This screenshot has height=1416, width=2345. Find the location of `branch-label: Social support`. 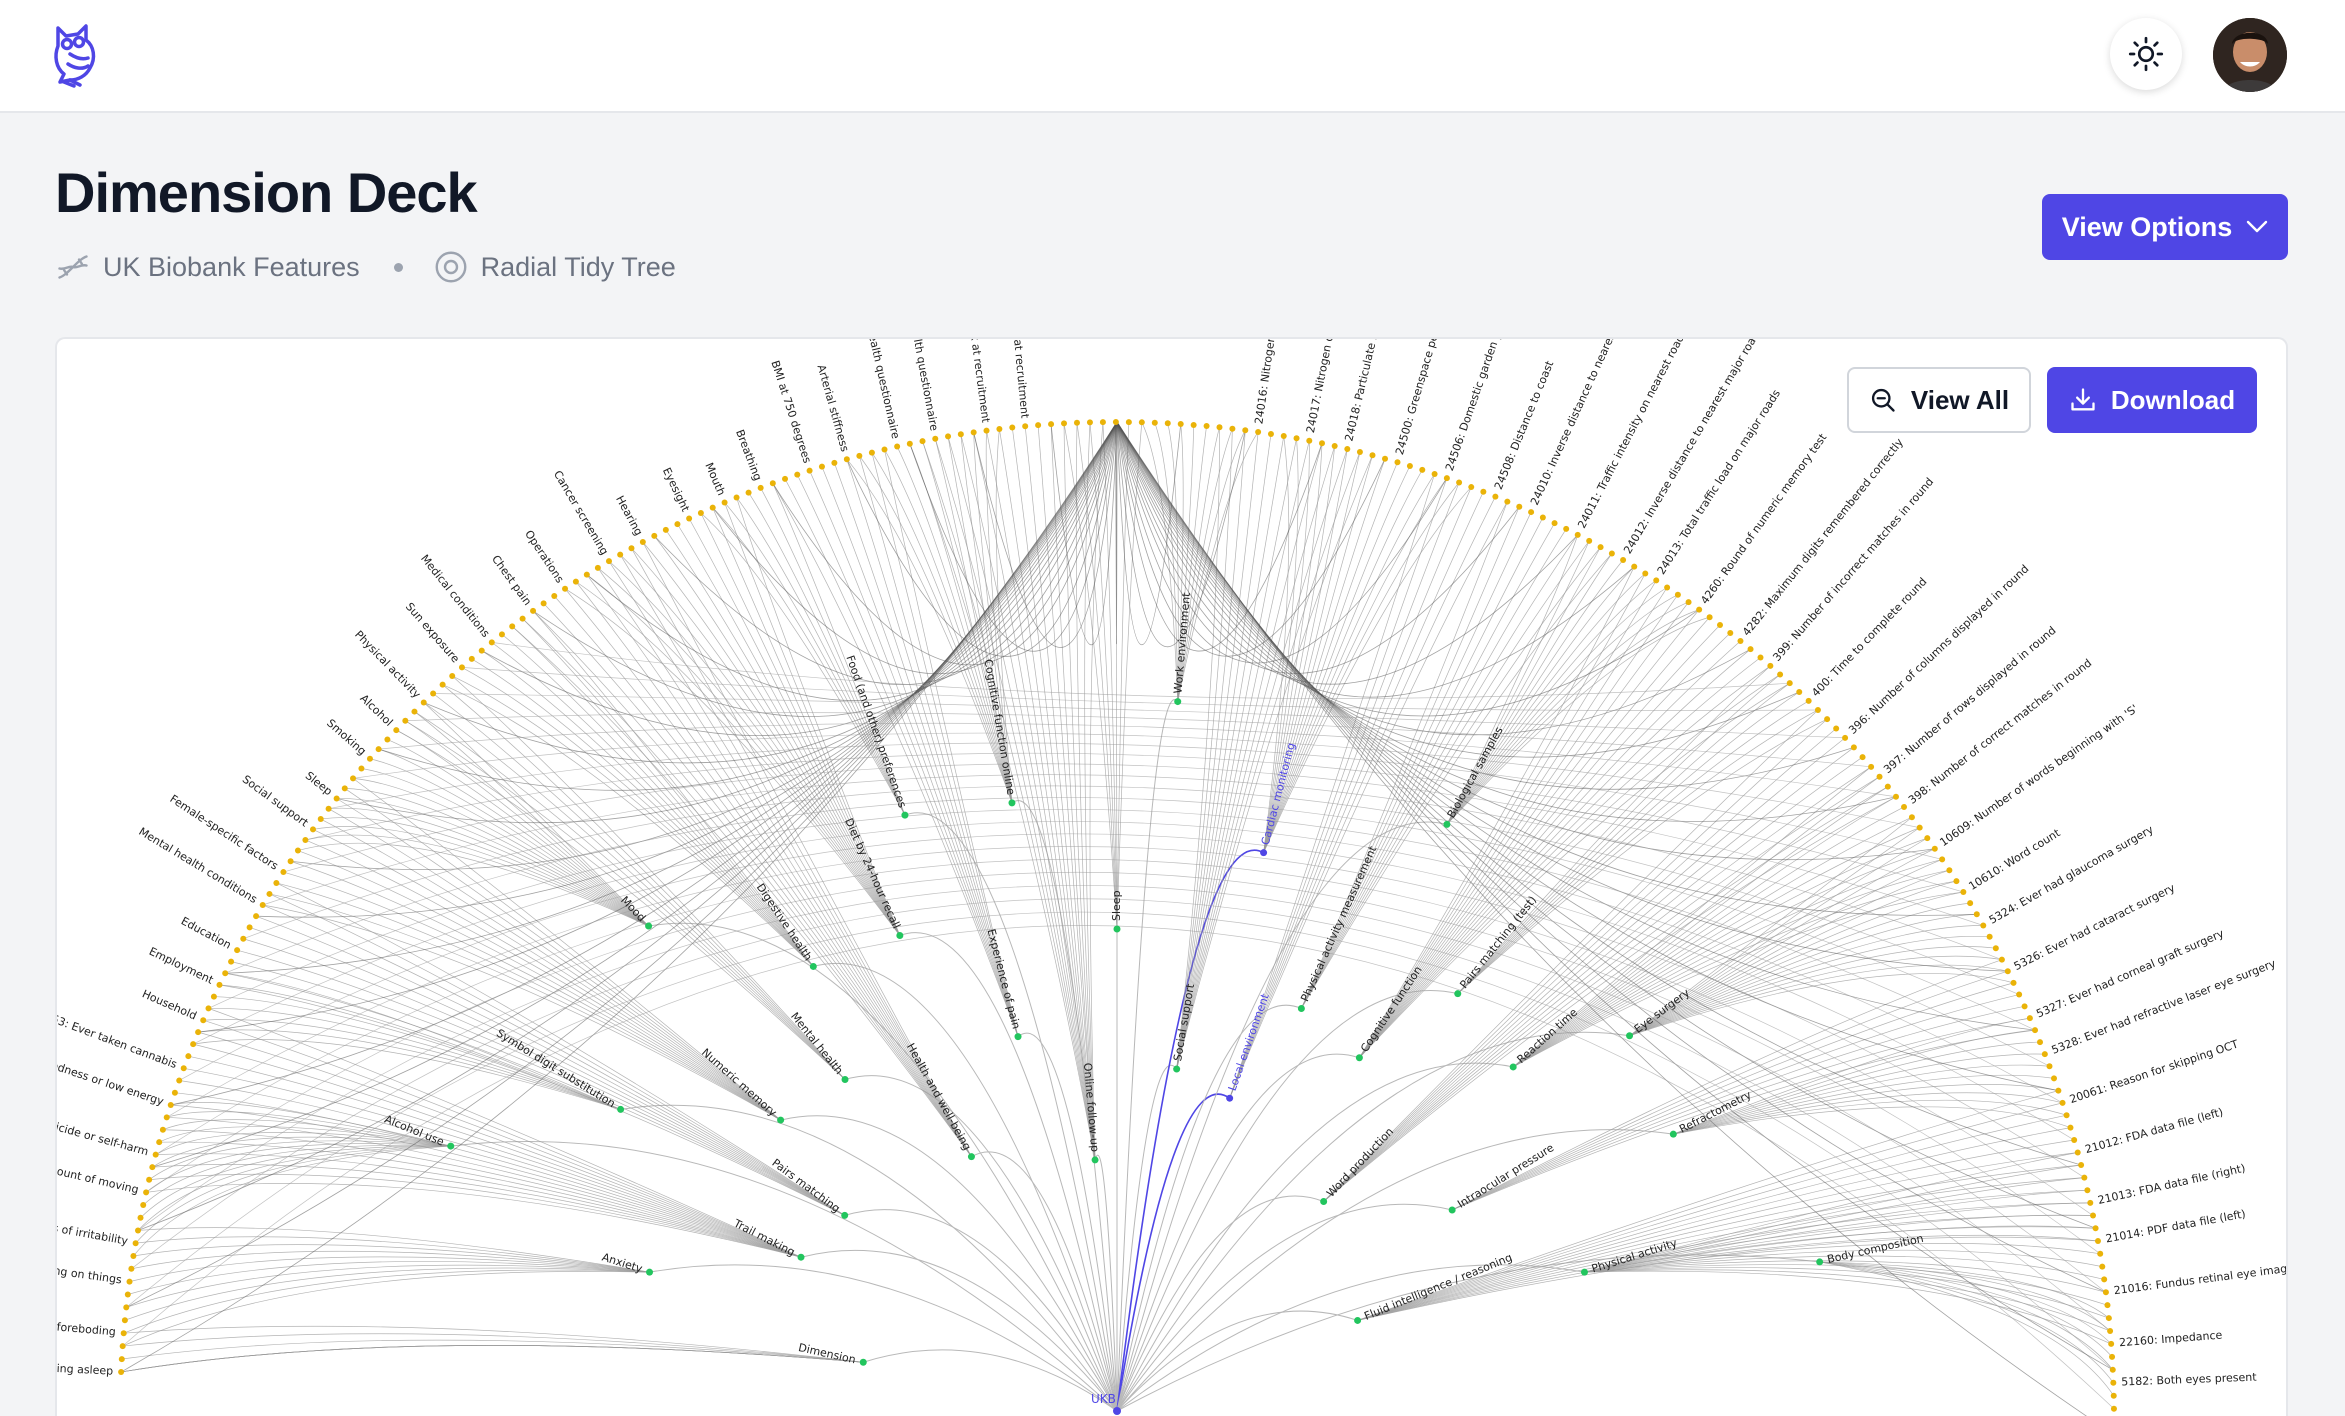

branch-label: Social support is located at coordinates (1184, 1022).